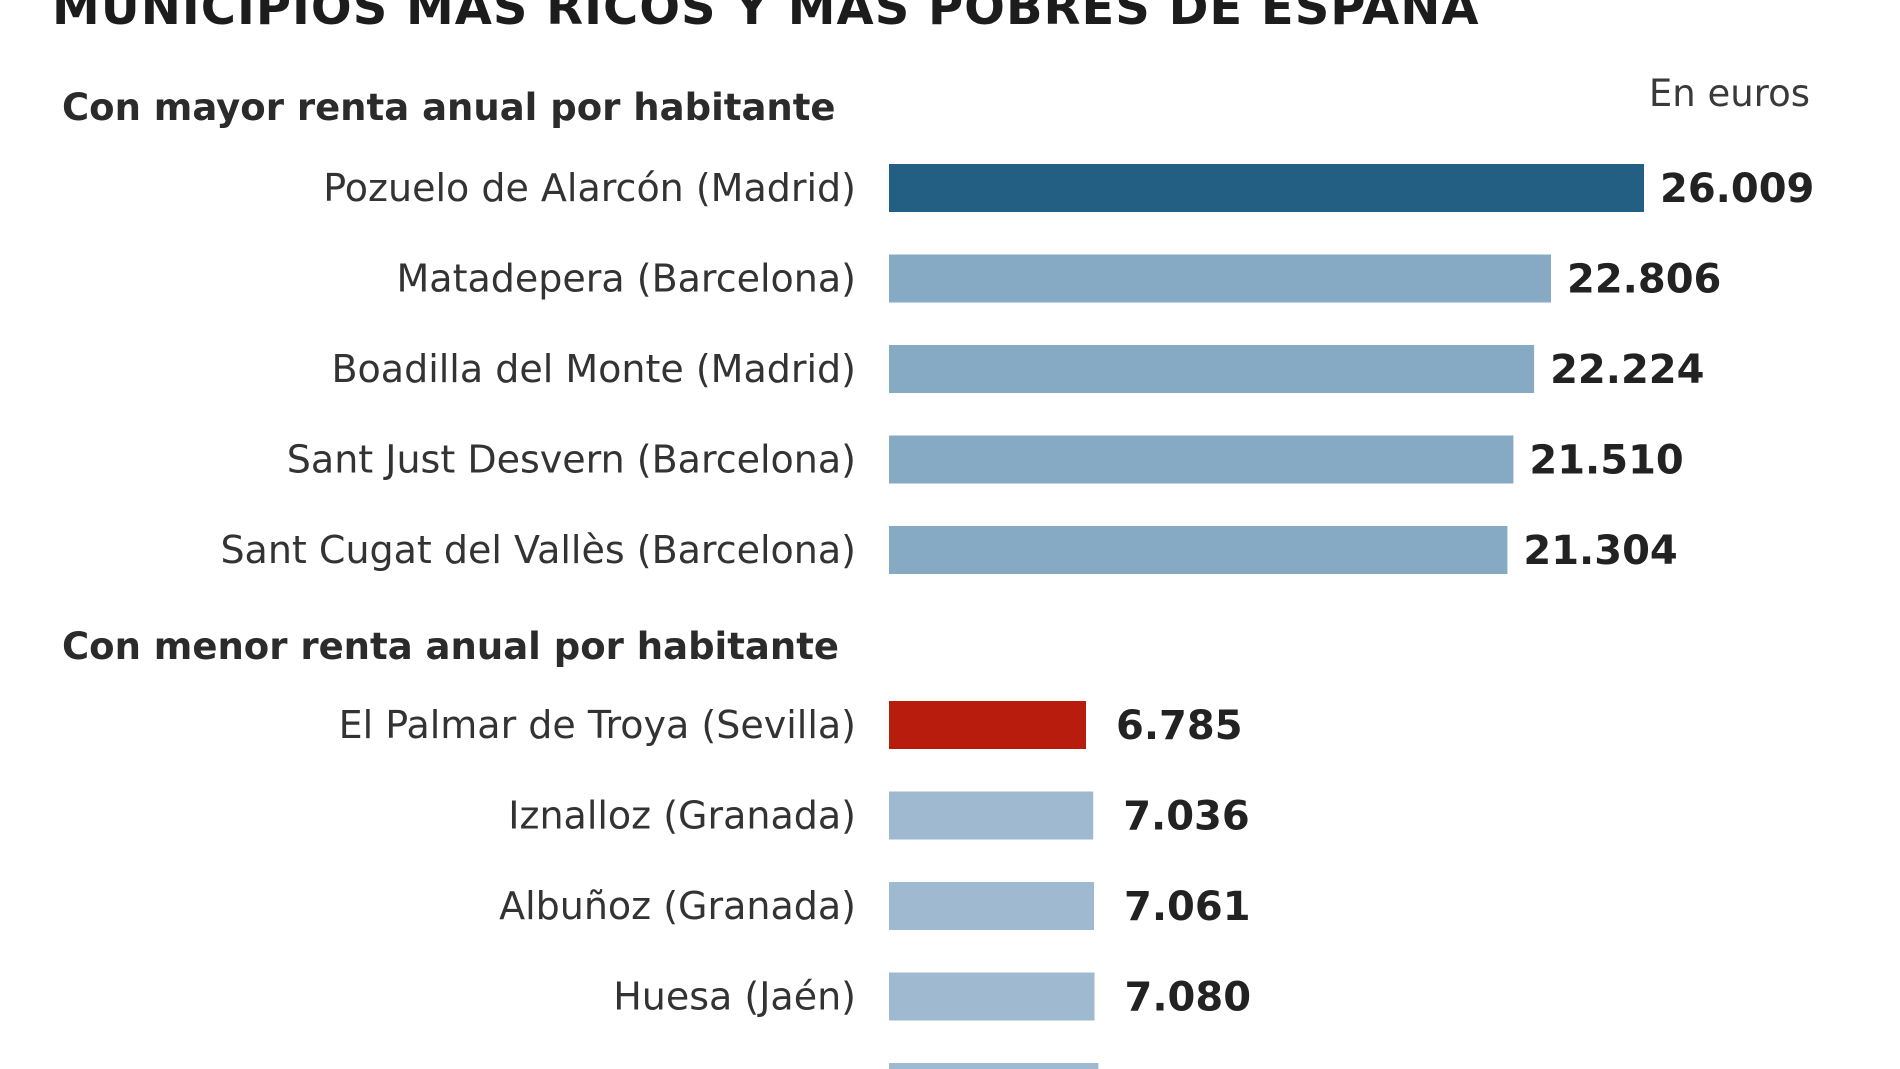 The height and width of the screenshot is (1069, 1900). What do you see at coordinates (1644, 280) in the screenshot?
I see `value-label: 22.806` at bounding box center [1644, 280].